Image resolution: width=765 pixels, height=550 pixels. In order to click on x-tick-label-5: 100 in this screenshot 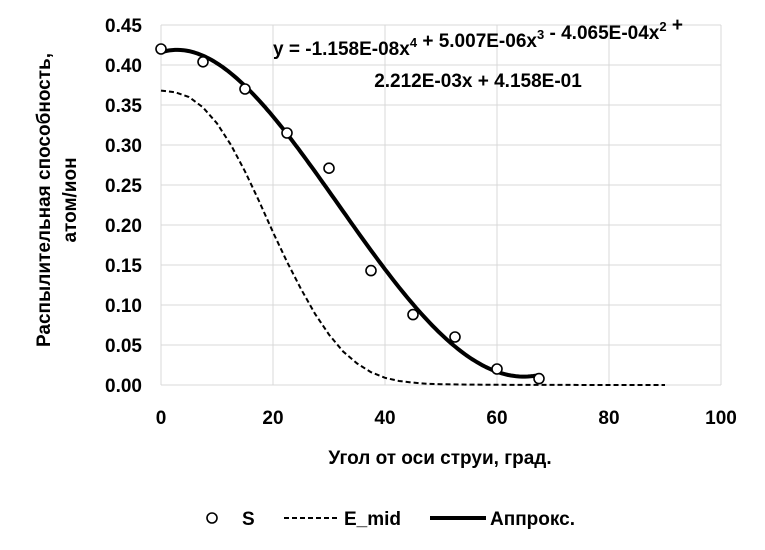, I will do `click(721, 418)`.